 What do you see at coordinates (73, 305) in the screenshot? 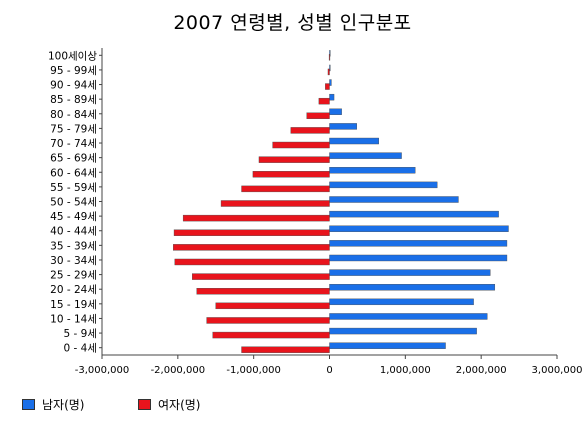
I see `y-tick-label: 15 - 19세` at bounding box center [73, 305].